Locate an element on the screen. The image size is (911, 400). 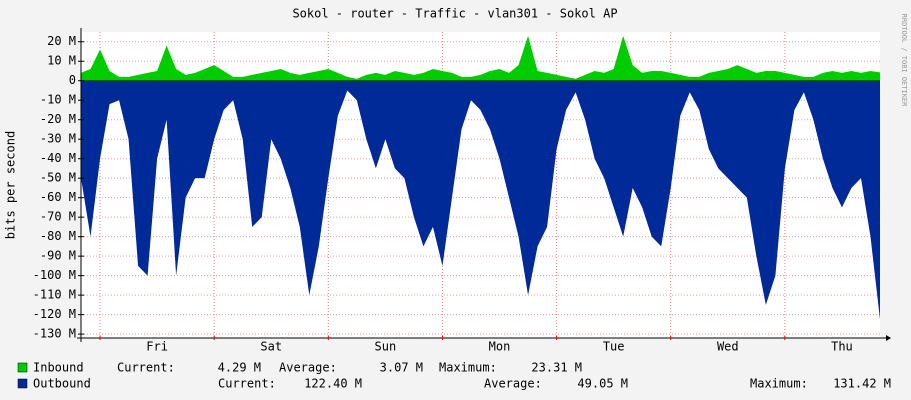
y-tick-label: -40 M is located at coordinates (58, 158).